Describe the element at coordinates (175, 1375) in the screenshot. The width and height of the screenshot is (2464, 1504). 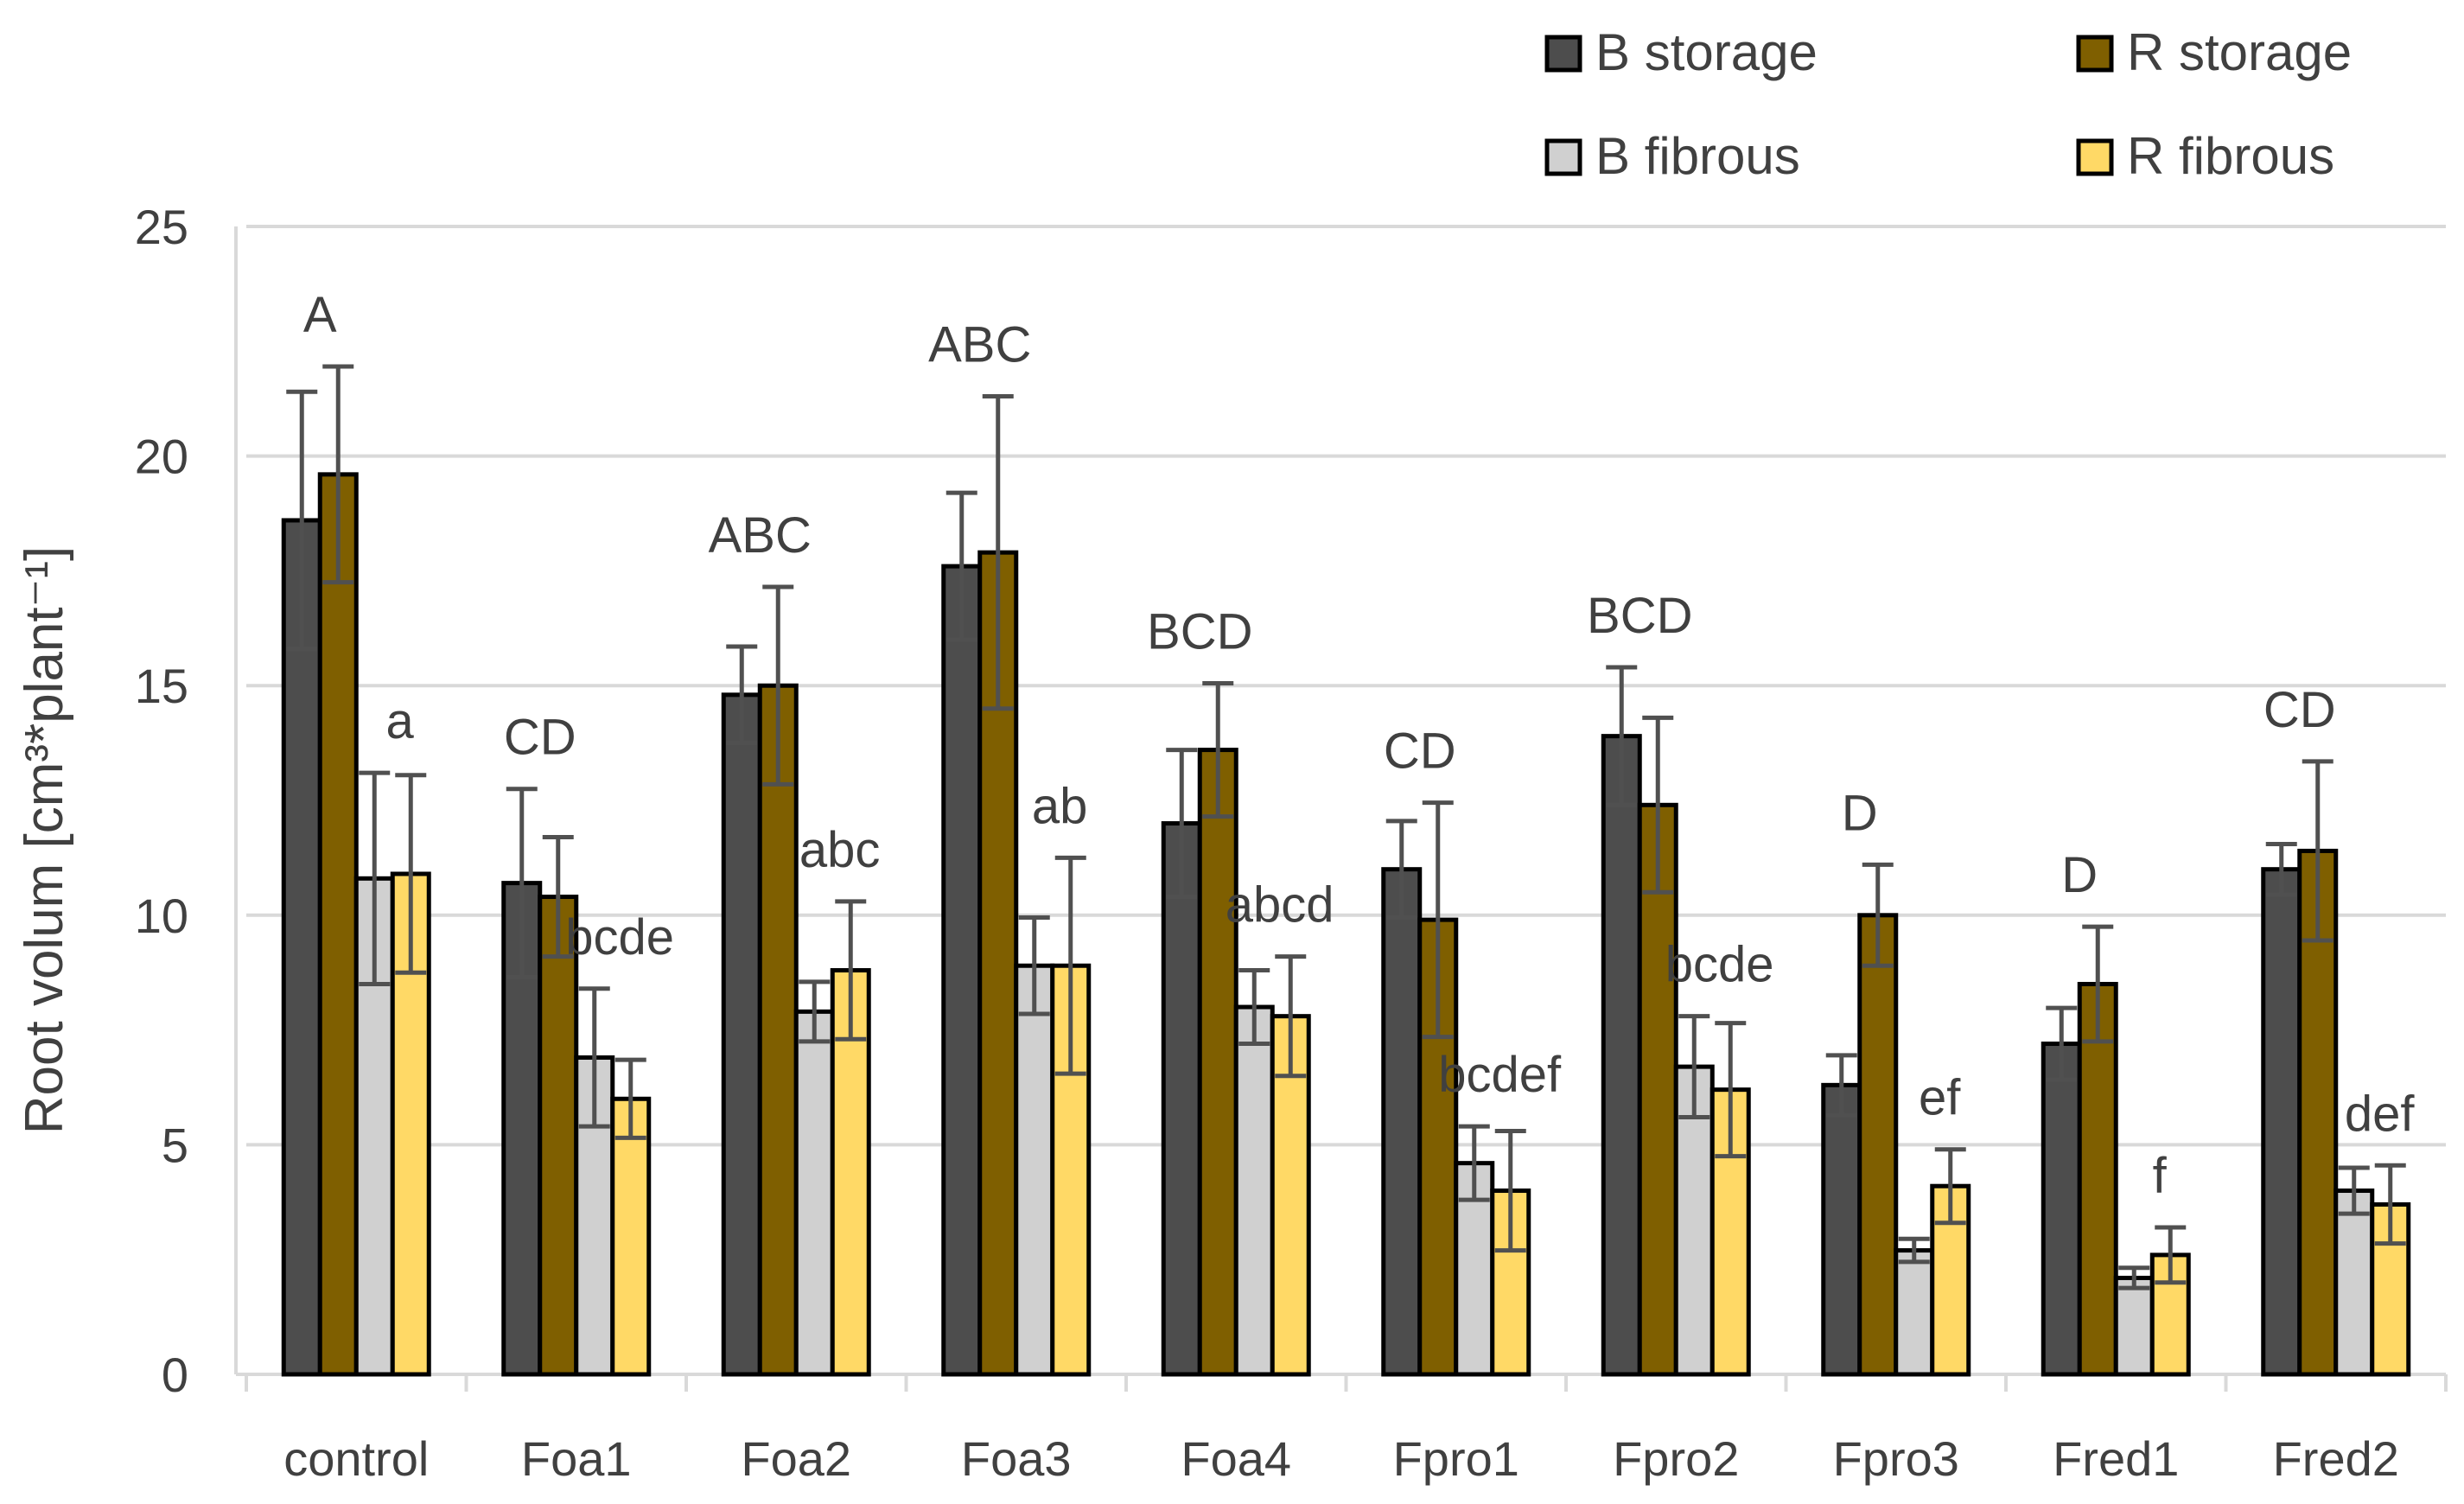
I see `y-tick-label: 0` at that location.